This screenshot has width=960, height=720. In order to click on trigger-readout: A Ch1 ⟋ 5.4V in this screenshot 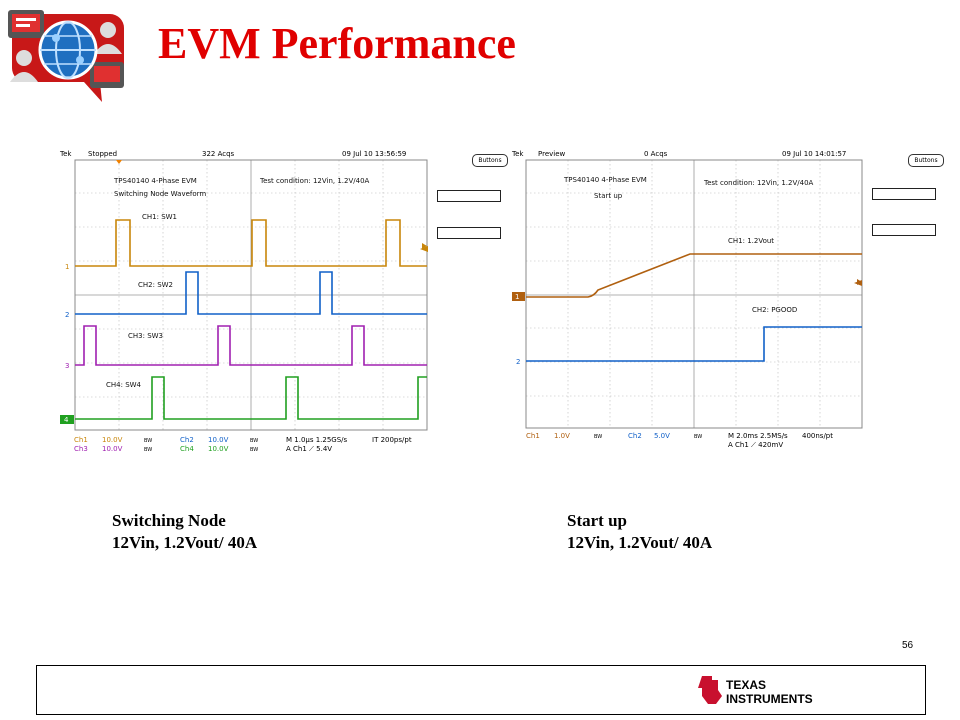, I will do `click(309, 449)`.